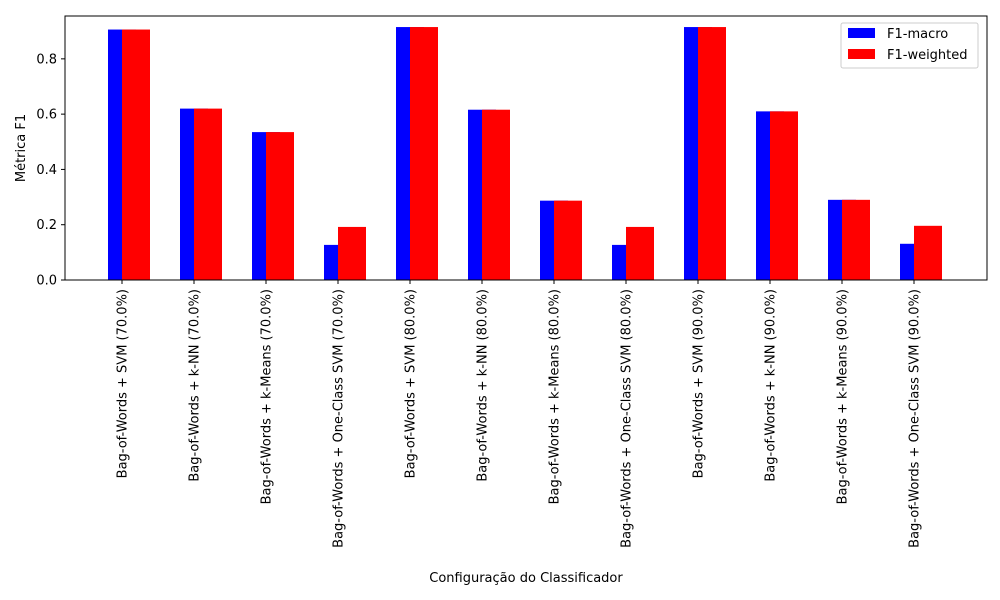 This screenshot has width=1000, height=600. Describe the element at coordinates (843, 396) in the screenshot. I see `x-tick-label: Bag-of-Words + k-Means (90.0%)` at that location.